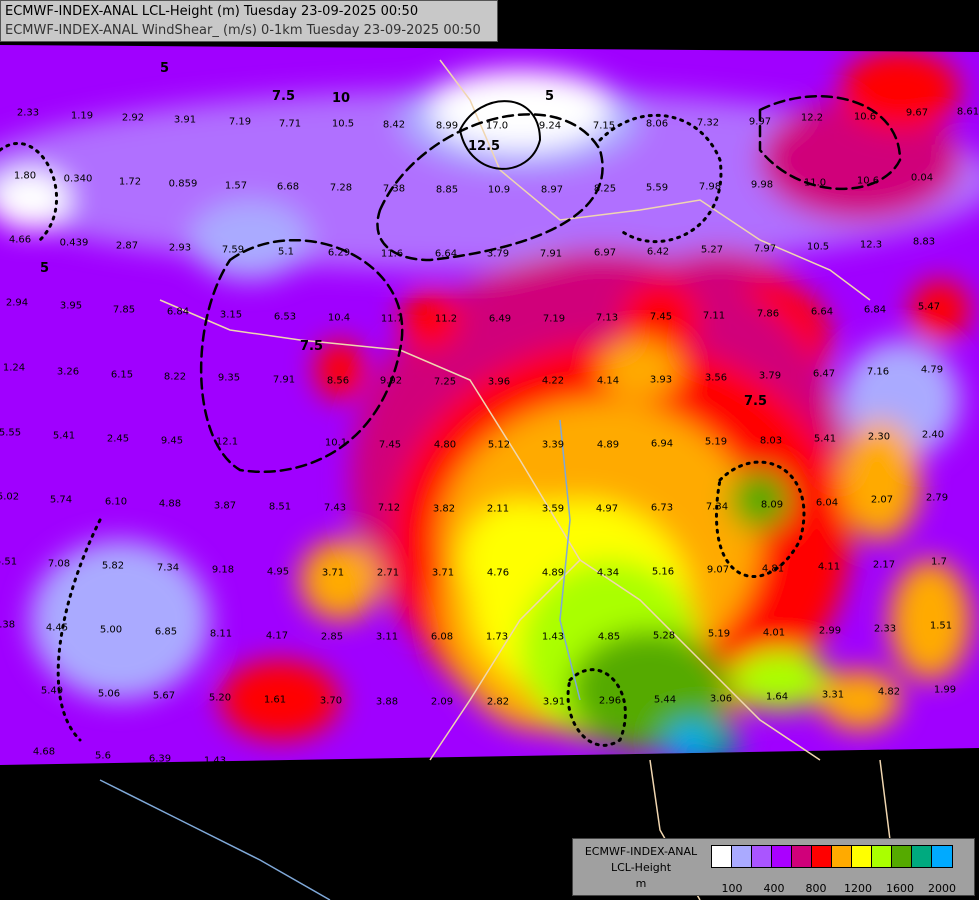 The width and height of the screenshot is (979, 900). Describe the element at coordinates (445, 382) in the screenshot. I see `station-value: 7.25` at that location.